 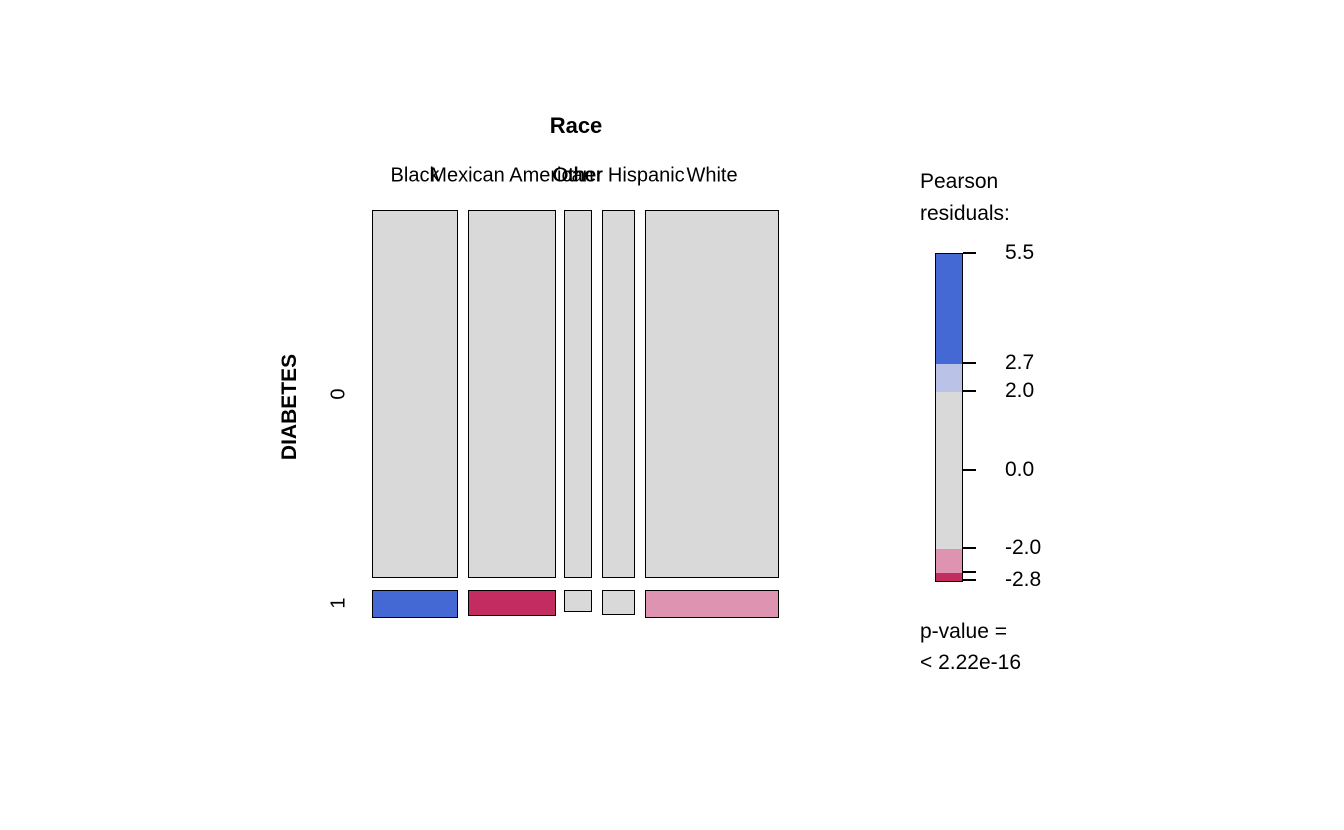 What do you see at coordinates (1023, 579) in the screenshot?
I see `legend-tick-label--2.8: -2.8` at bounding box center [1023, 579].